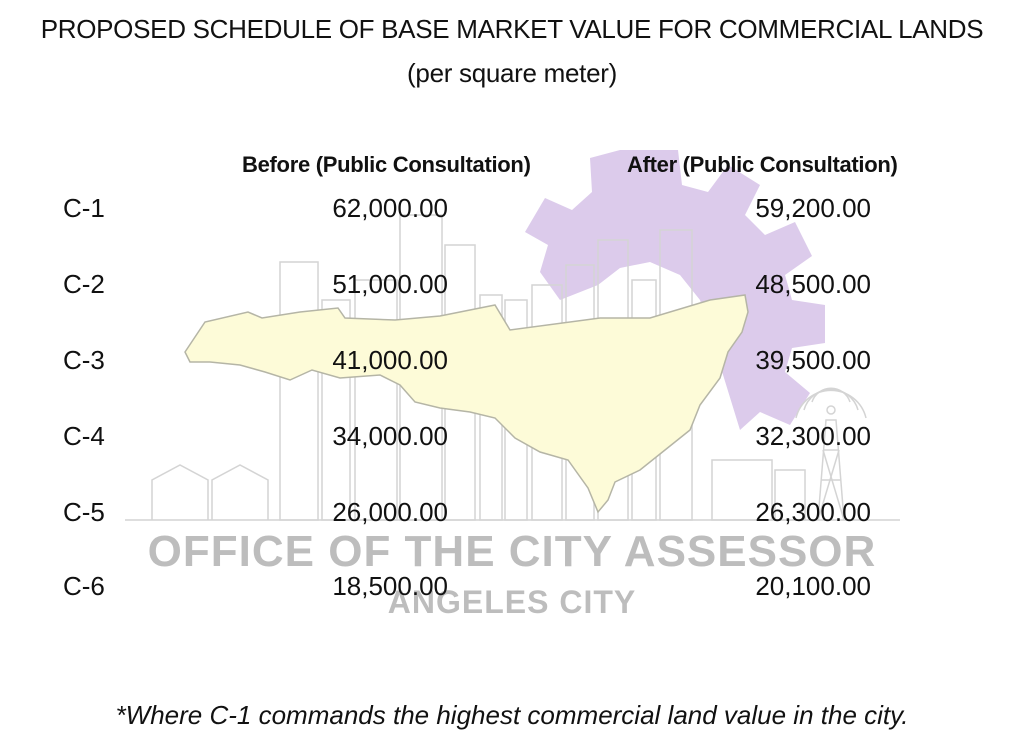  Describe the element at coordinates (390, 512) in the screenshot. I see `value-before: 26,000.00` at that location.